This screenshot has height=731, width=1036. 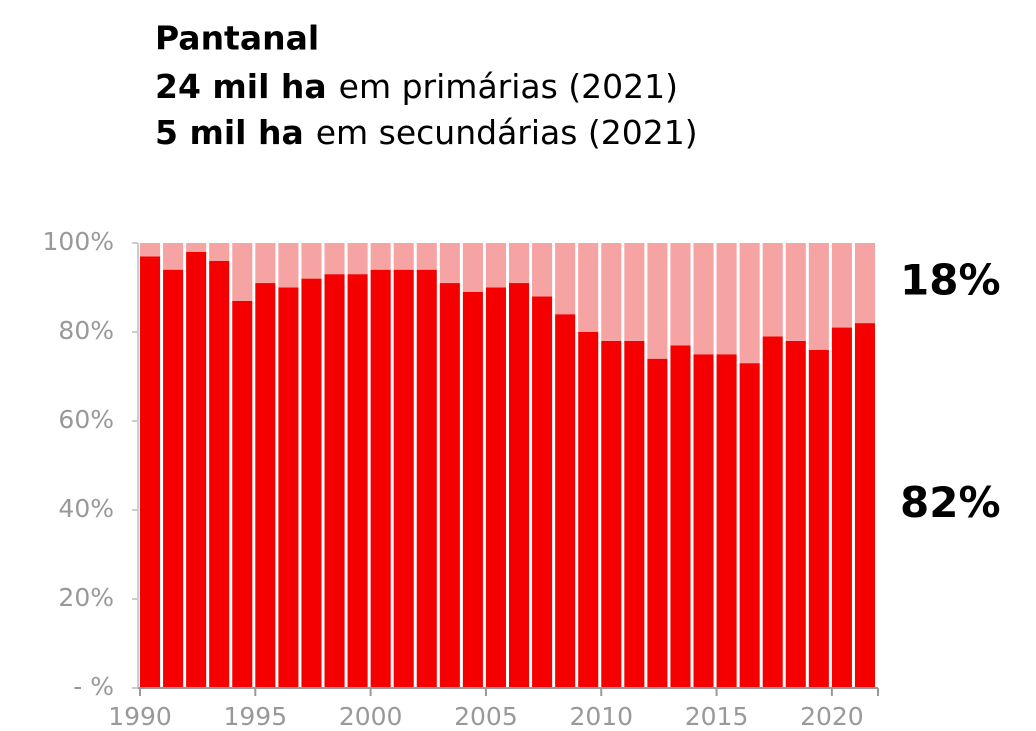 I want to click on y-tick-label: 20%, so click(x=86, y=597).